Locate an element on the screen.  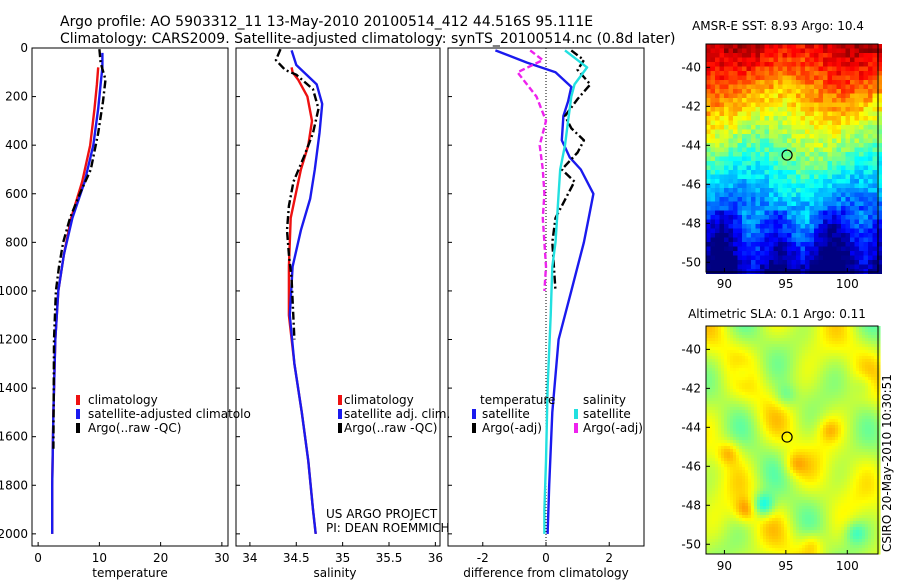
depth-tick-label: 0 is located at coordinates (24, 48).